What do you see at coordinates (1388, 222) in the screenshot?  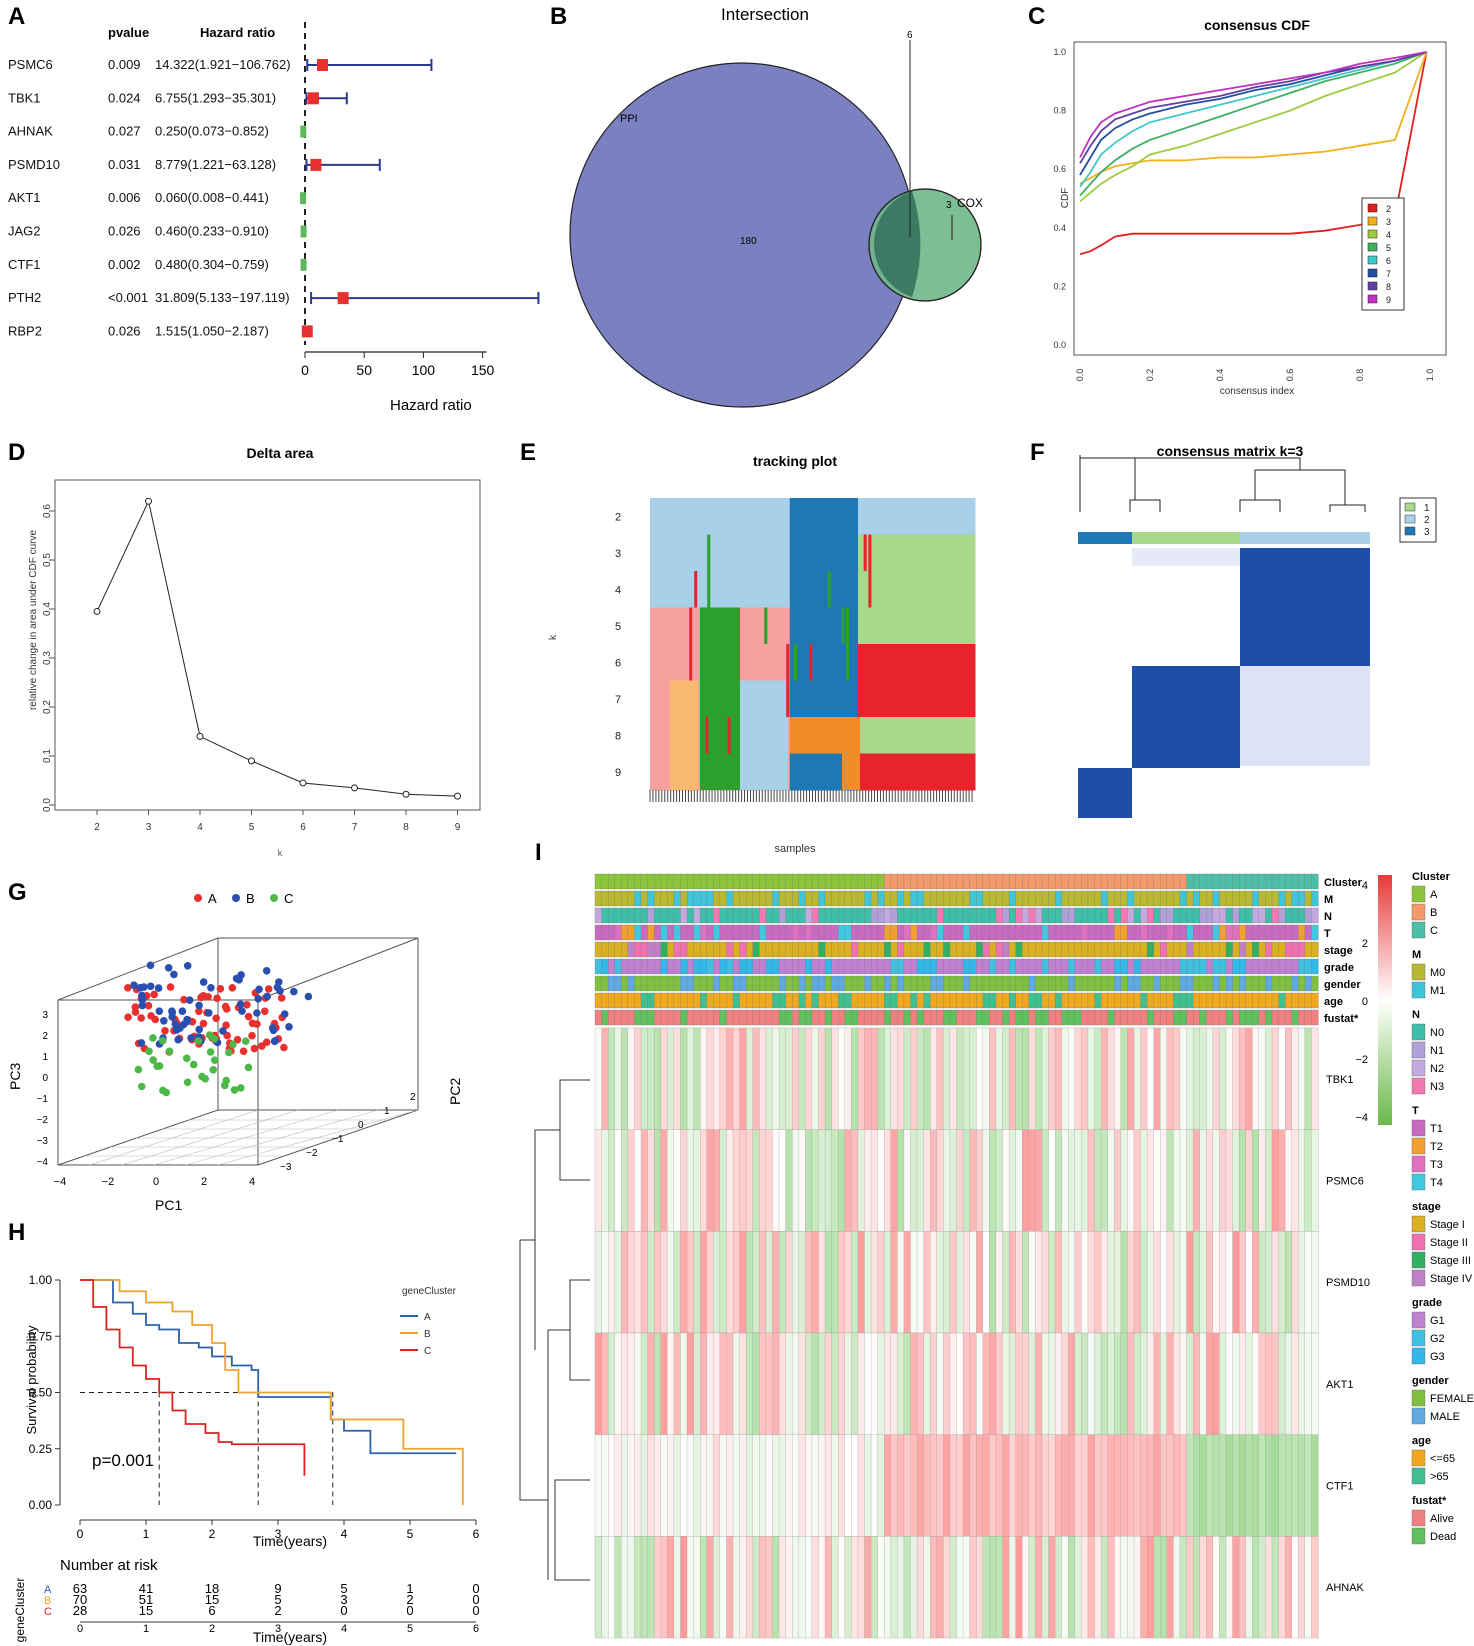 I see `cdf-legend-label: 3` at bounding box center [1388, 222].